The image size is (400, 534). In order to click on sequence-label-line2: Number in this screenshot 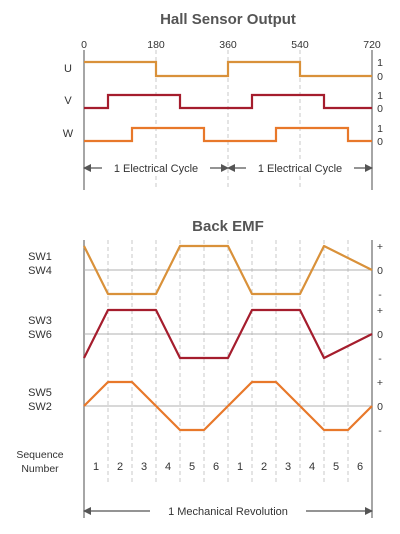, I will do `click(40, 469)`.